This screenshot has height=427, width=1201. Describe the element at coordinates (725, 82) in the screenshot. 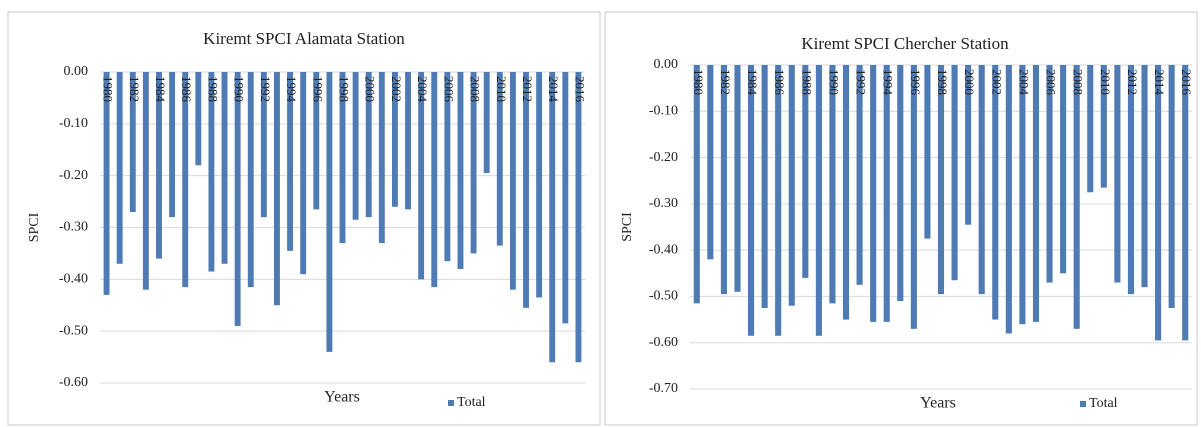

I see `x-tick-label: 1982` at that location.